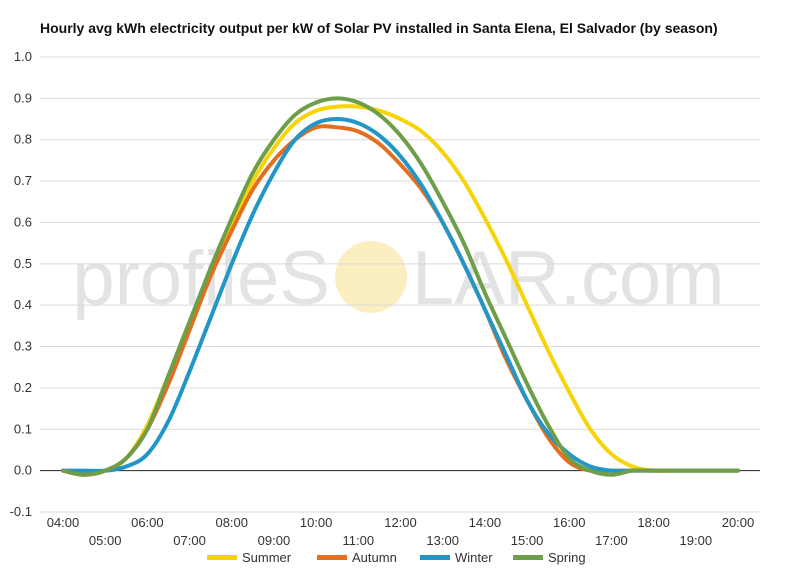 This screenshot has width=800, height=570. I want to click on y-tick-label: -0.1, so click(21, 511).